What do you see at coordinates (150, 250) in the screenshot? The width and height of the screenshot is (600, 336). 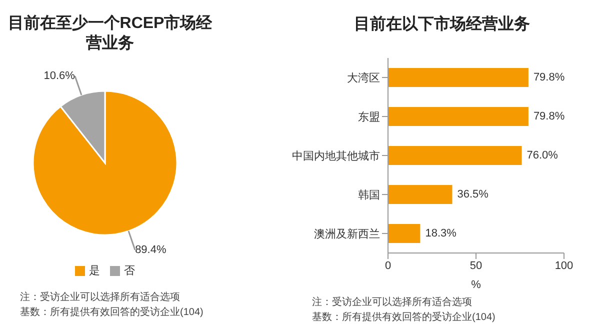 I see `data-label: 89.4%` at bounding box center [150, 250].